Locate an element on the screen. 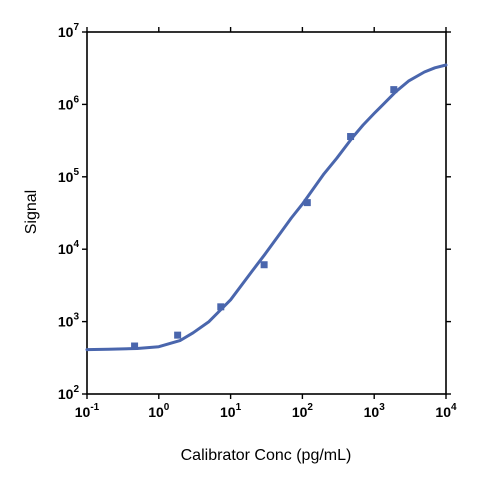 This screenshot has width=500, height=478. x-tick-label: 10³ is located at coordinates (375, 411).